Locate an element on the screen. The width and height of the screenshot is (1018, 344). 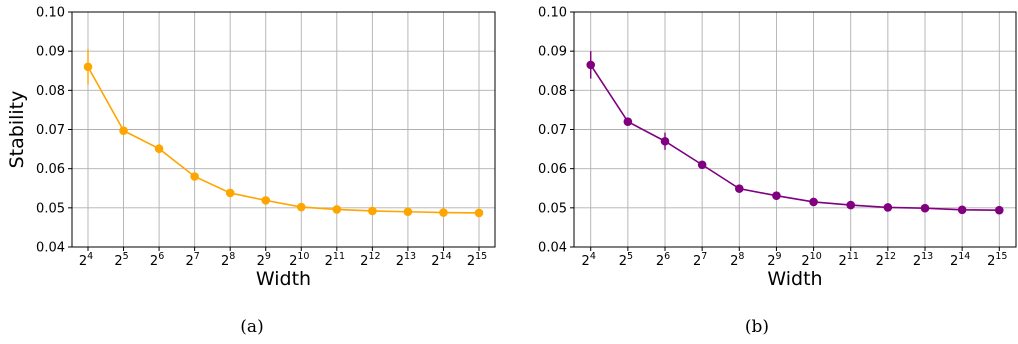
y-axis-label: Stability is located at coordinates (17, 130).